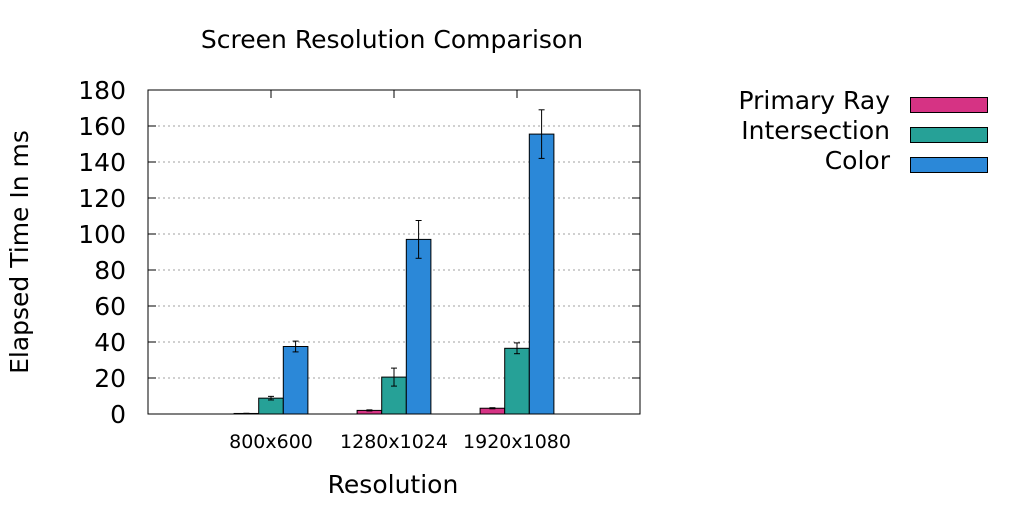 The height and width of the screenshot is (512, 1024). Describe the element at coordinates (102, 198) in the screenshot. I see `y-tick-label: 120` at that location.